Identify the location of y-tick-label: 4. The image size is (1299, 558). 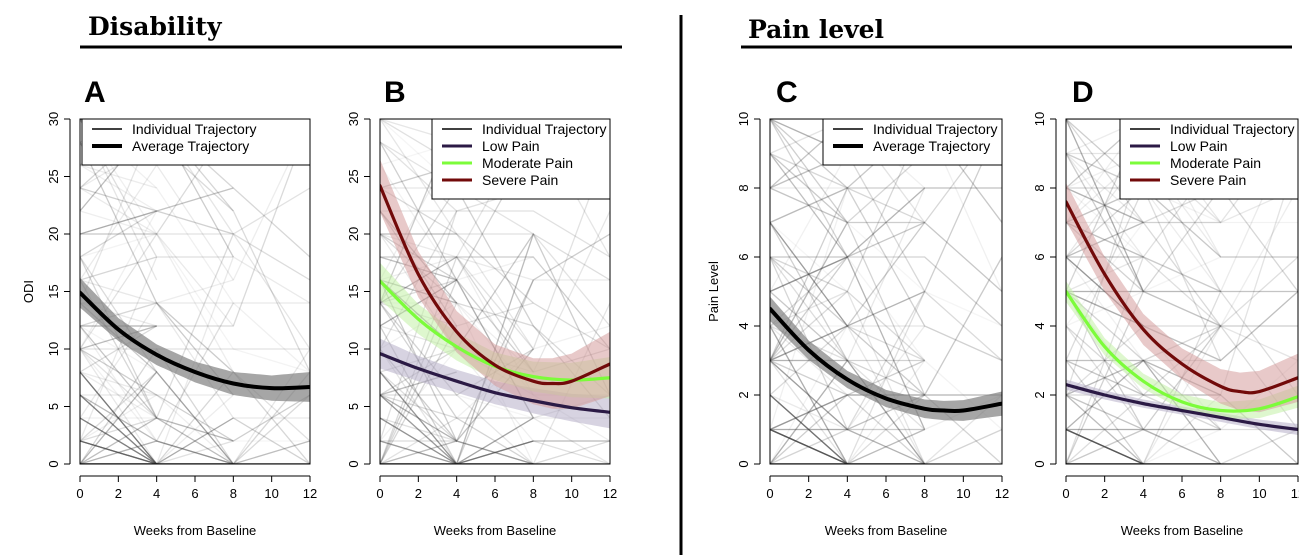
(743, 325).